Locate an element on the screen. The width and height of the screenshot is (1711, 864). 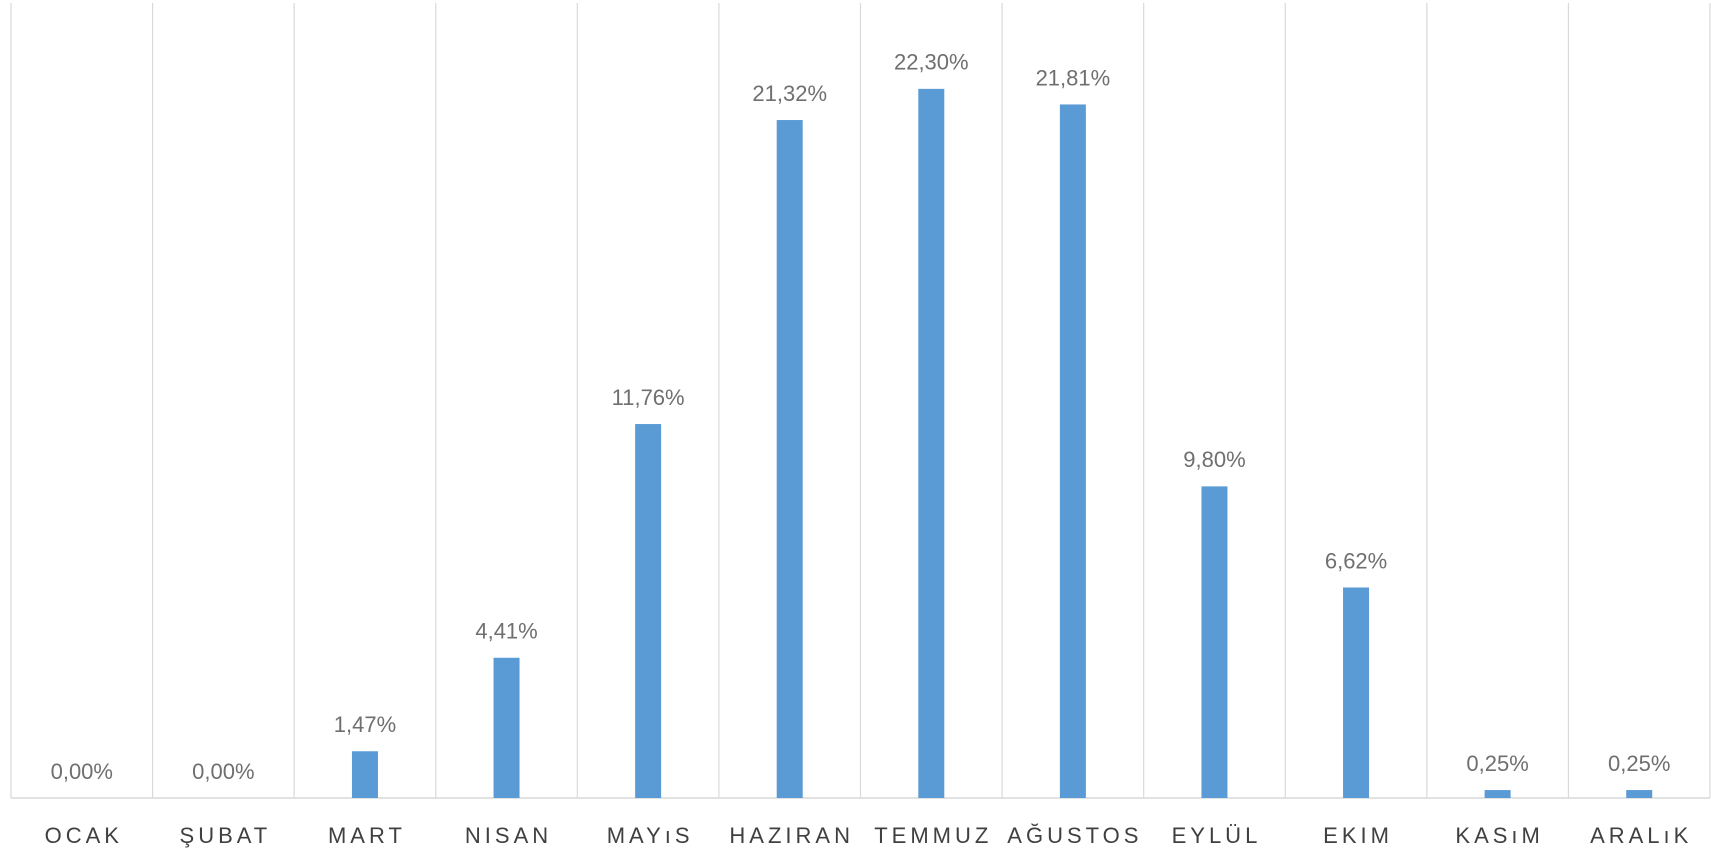
x-tick-label: NISAN is located at coordinates (508, 835).